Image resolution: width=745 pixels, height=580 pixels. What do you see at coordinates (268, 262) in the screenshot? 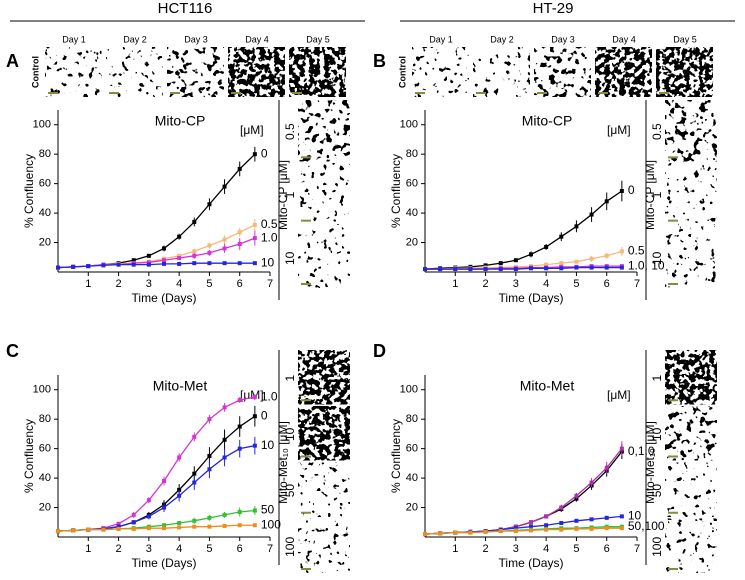
I see `series-label: 10` at bounding box center [268, 262].